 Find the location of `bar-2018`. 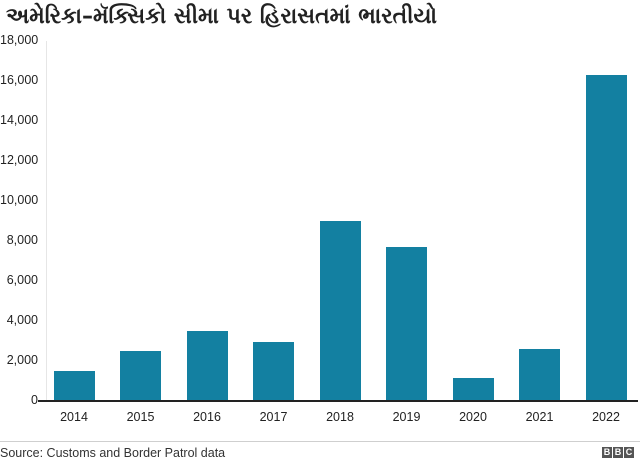

bar-2018 is located at coordinates (340, 311).